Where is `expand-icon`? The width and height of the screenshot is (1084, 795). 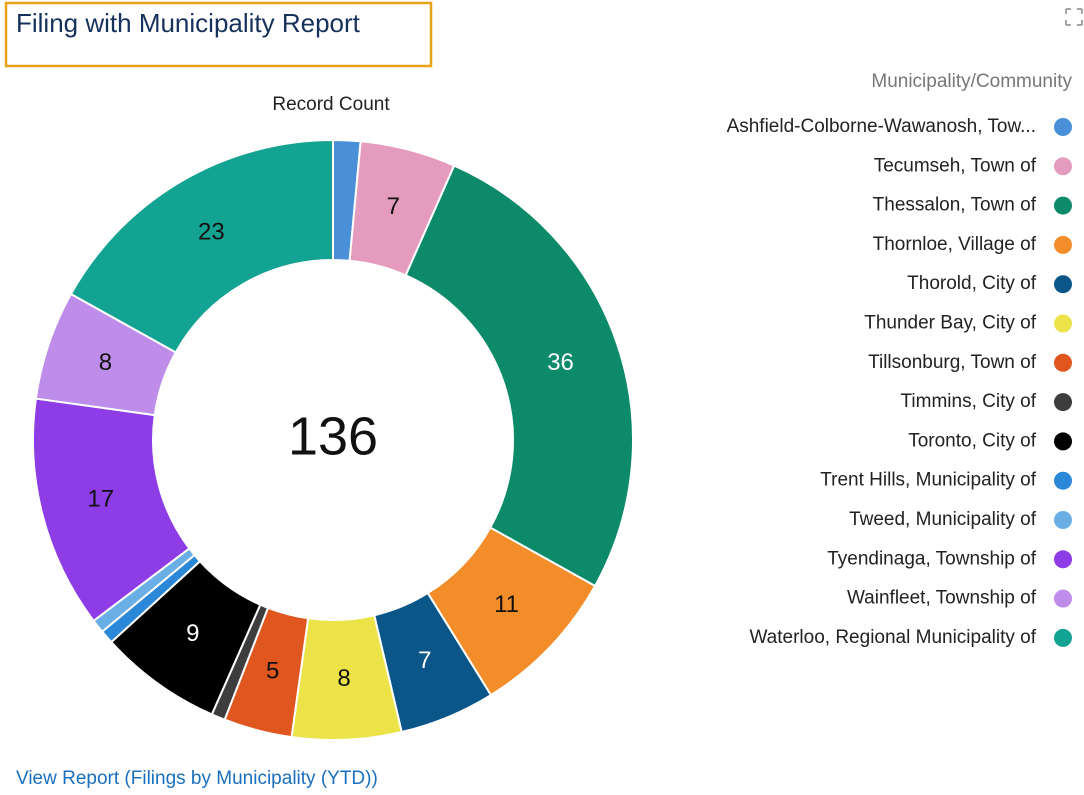
expand-icon is located at coordinates (1074, 17).